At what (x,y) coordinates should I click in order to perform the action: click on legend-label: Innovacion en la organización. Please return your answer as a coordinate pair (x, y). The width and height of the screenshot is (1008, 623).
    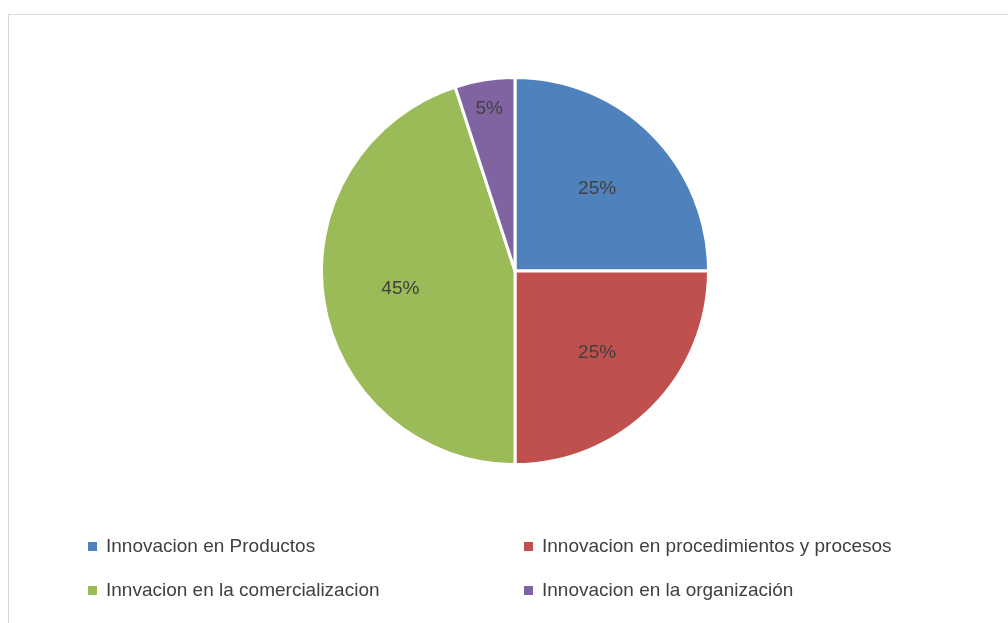
    Looking at the image, I should click on (668, 590).